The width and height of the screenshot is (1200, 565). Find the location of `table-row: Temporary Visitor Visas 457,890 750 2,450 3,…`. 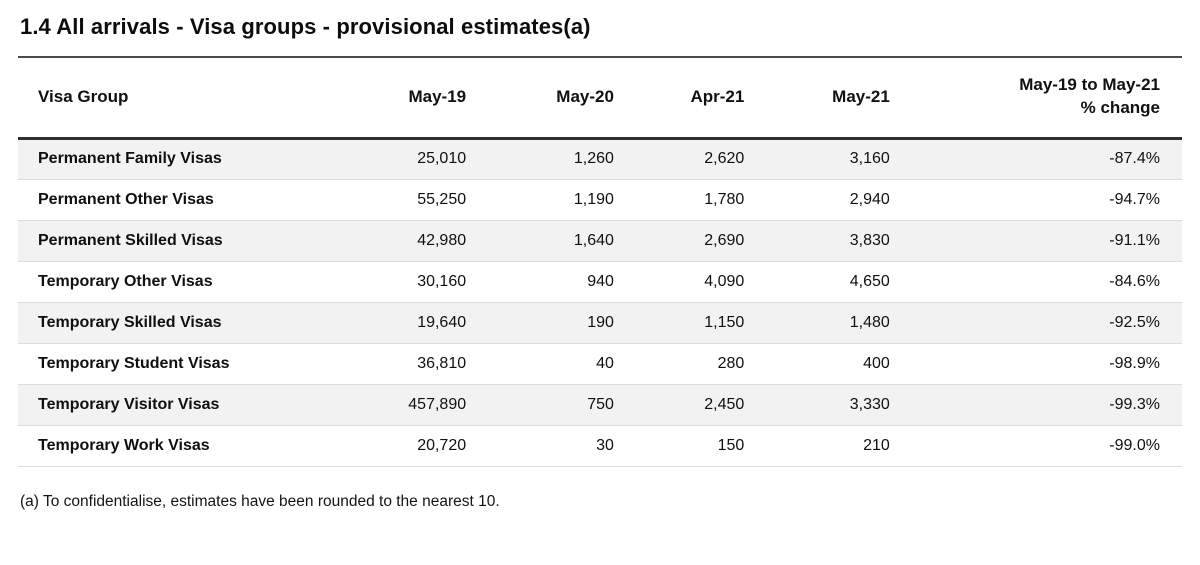

table-row: Temporary Visitor Visas 457,890 750 2,450 3,… is located at coordinates (600, 405).